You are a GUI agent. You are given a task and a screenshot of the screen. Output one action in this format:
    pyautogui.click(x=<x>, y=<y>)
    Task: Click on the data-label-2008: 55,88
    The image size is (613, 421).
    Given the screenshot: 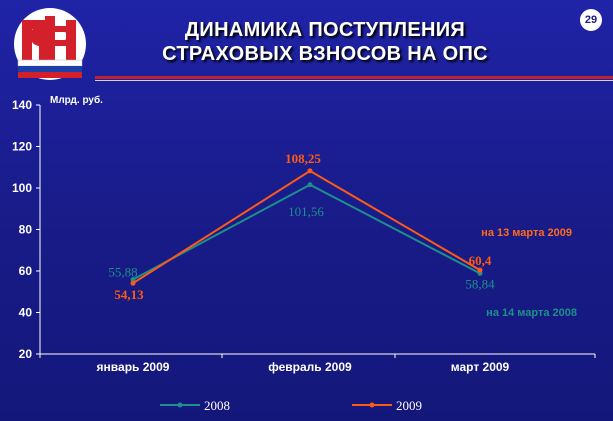 What is the action you would take?
    pyautogui.click(x=122, y=272)
    